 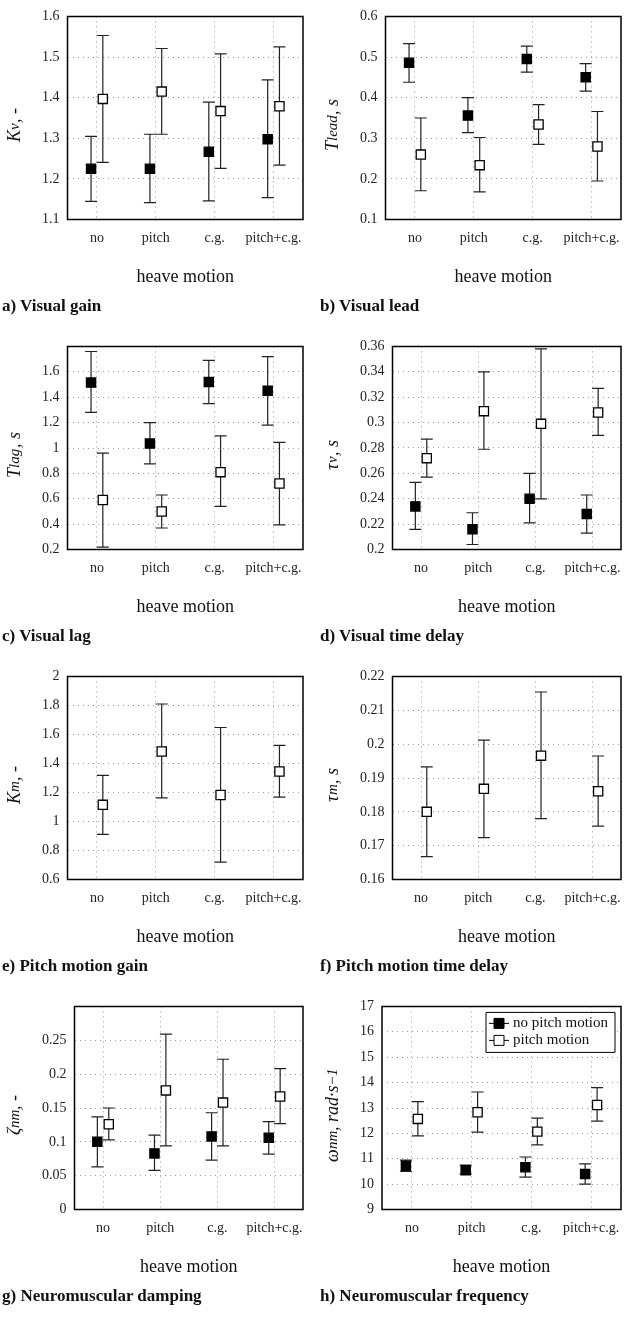 What do you see at coordinates (370, 1209) in the screenshot?
I see `y-tick-label: 9` at bounding box center [370, 1209].